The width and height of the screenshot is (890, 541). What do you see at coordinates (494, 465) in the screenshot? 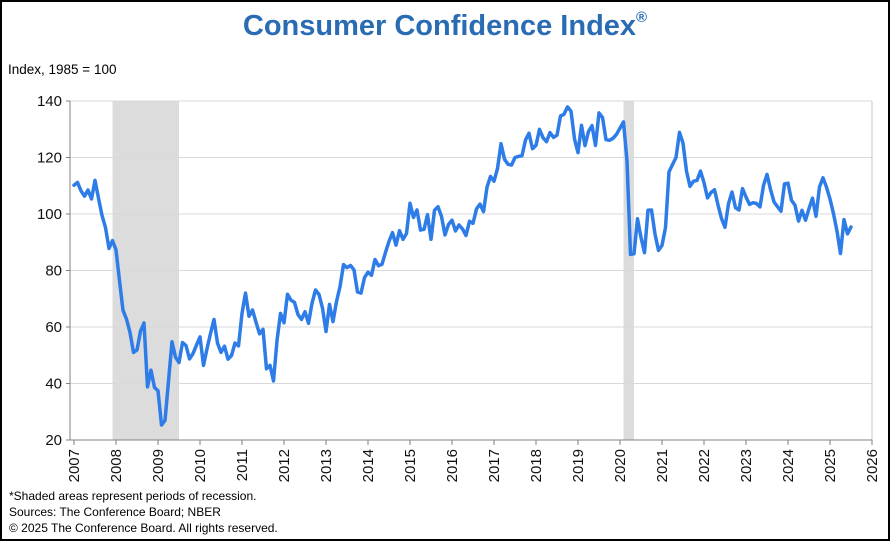
I see `x-tick-label: 2017` at bounding box center [494, 465].